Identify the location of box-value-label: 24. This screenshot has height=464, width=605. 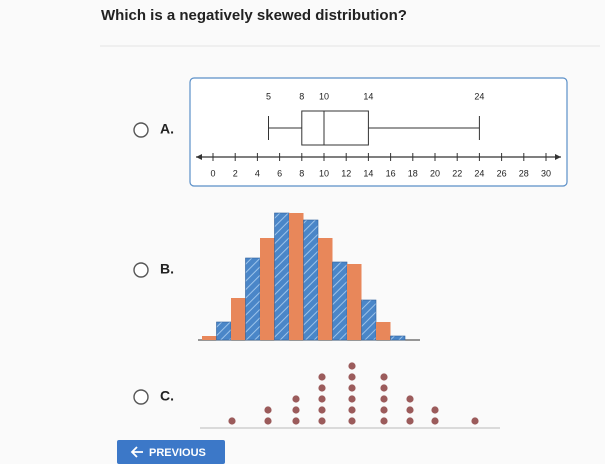
(479, 96).